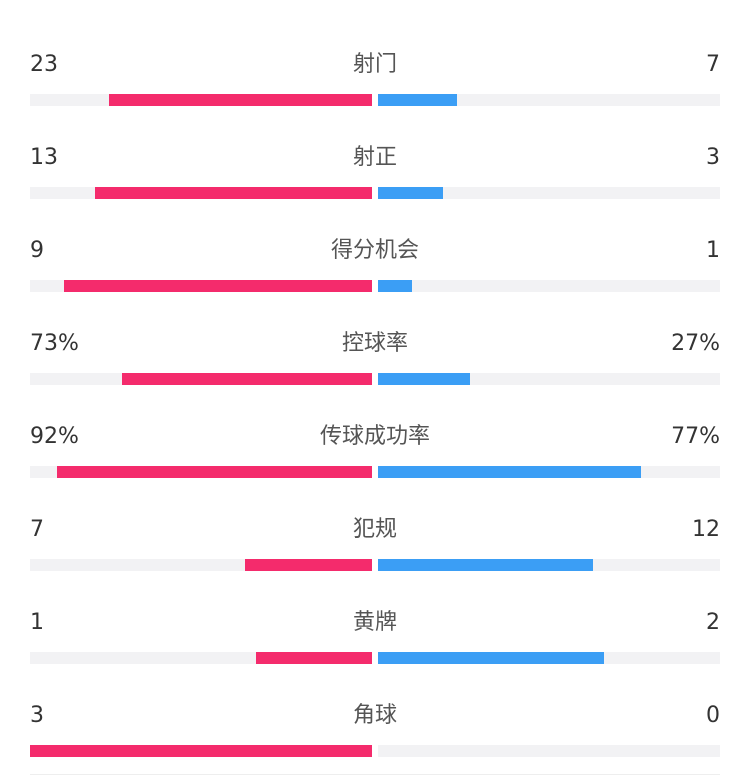  I want to click on stat-label: 传球成功率, so click(374, 436).